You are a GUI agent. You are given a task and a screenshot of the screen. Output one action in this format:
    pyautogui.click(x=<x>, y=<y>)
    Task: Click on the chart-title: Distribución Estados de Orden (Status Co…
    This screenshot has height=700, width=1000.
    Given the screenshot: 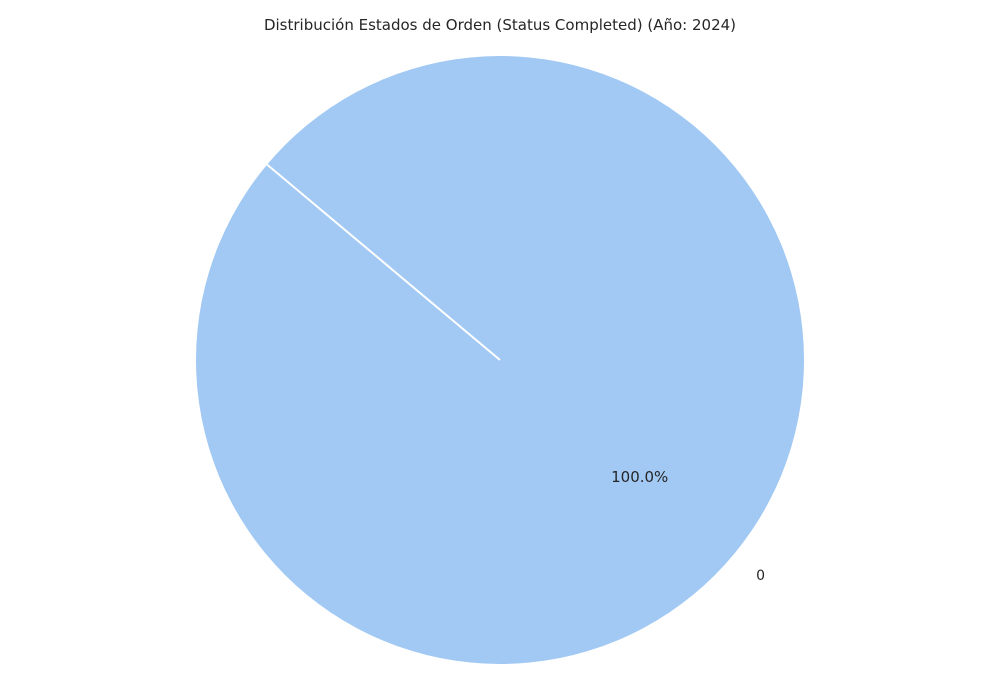 What is the action you would take?
    pyautogui.click(x=500, y=25)
    